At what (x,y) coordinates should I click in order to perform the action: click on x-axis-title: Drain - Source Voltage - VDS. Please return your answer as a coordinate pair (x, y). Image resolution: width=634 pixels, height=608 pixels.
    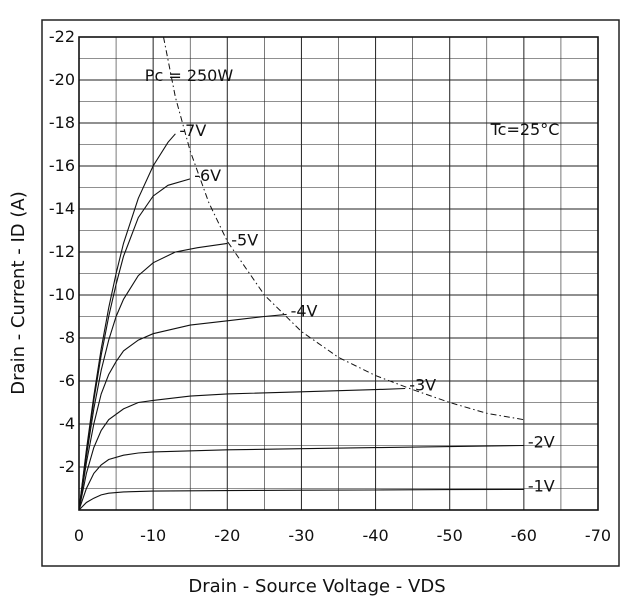
    Looking at the image, I should click on (316, 586).